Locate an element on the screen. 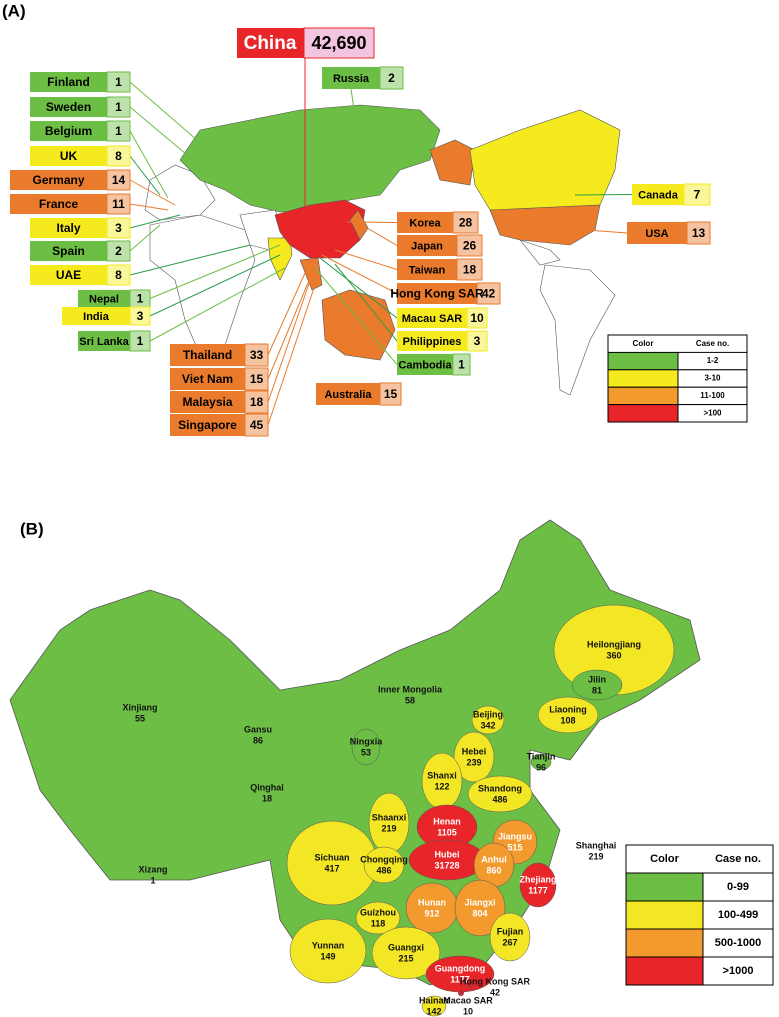  country-value: 42 is located at coordinates (489, 294).